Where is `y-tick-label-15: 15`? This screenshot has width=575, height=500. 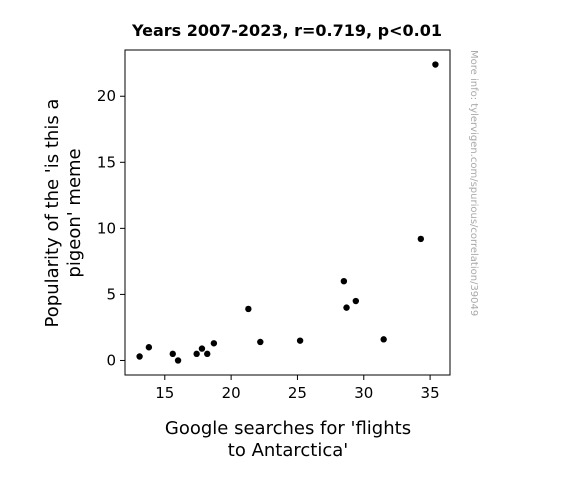
y-tick-label-15: 15 is located at coordinates (106, 162).